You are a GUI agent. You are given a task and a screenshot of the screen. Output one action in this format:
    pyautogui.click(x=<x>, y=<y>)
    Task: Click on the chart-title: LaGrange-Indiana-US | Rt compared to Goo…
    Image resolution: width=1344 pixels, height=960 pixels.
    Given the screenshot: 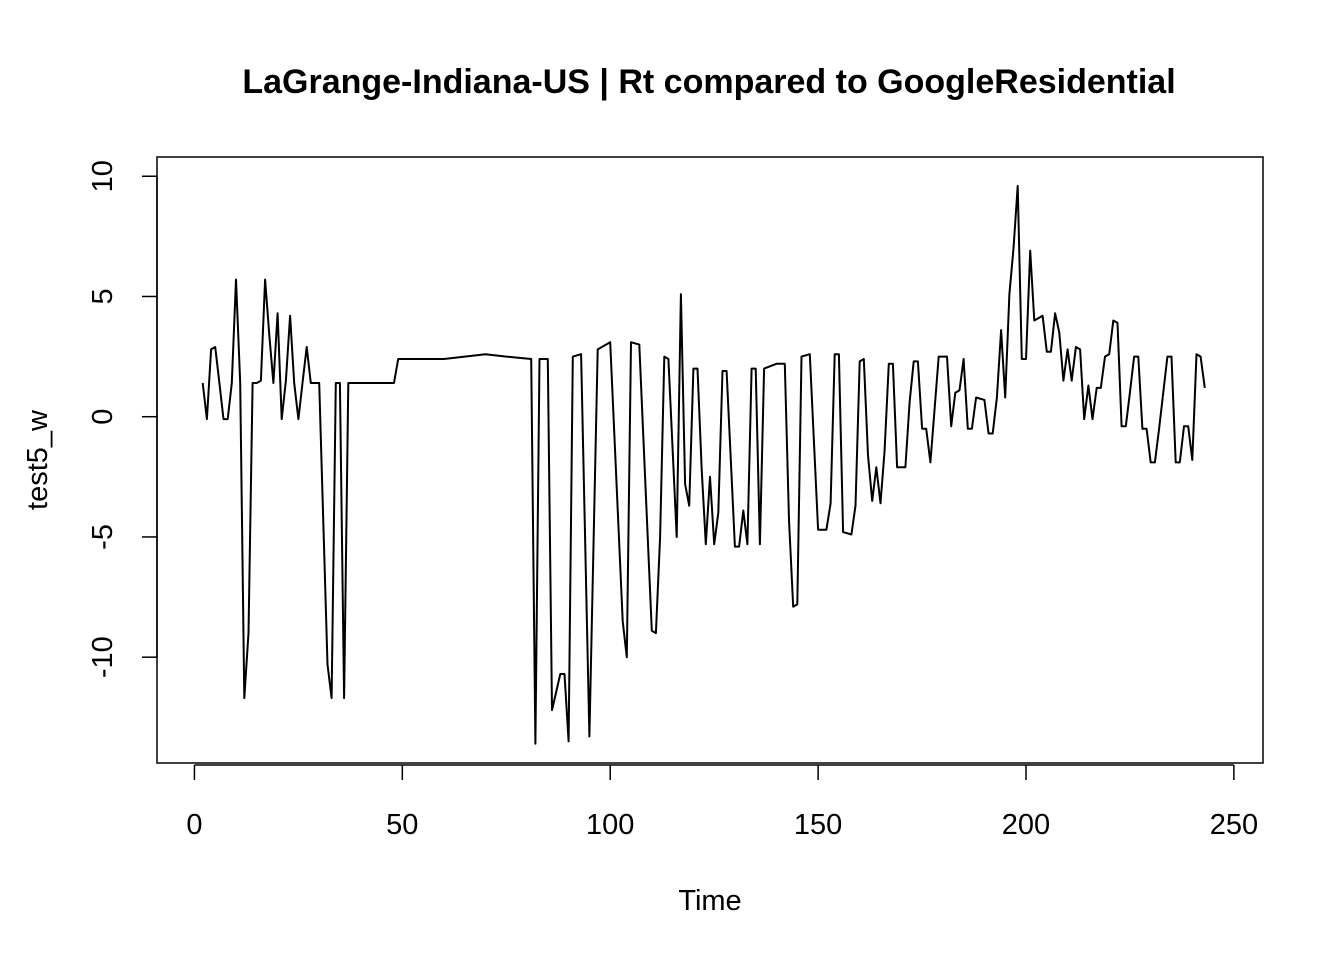 What is the action you would take?
    pyautogui.click(x=708, y=82)
    